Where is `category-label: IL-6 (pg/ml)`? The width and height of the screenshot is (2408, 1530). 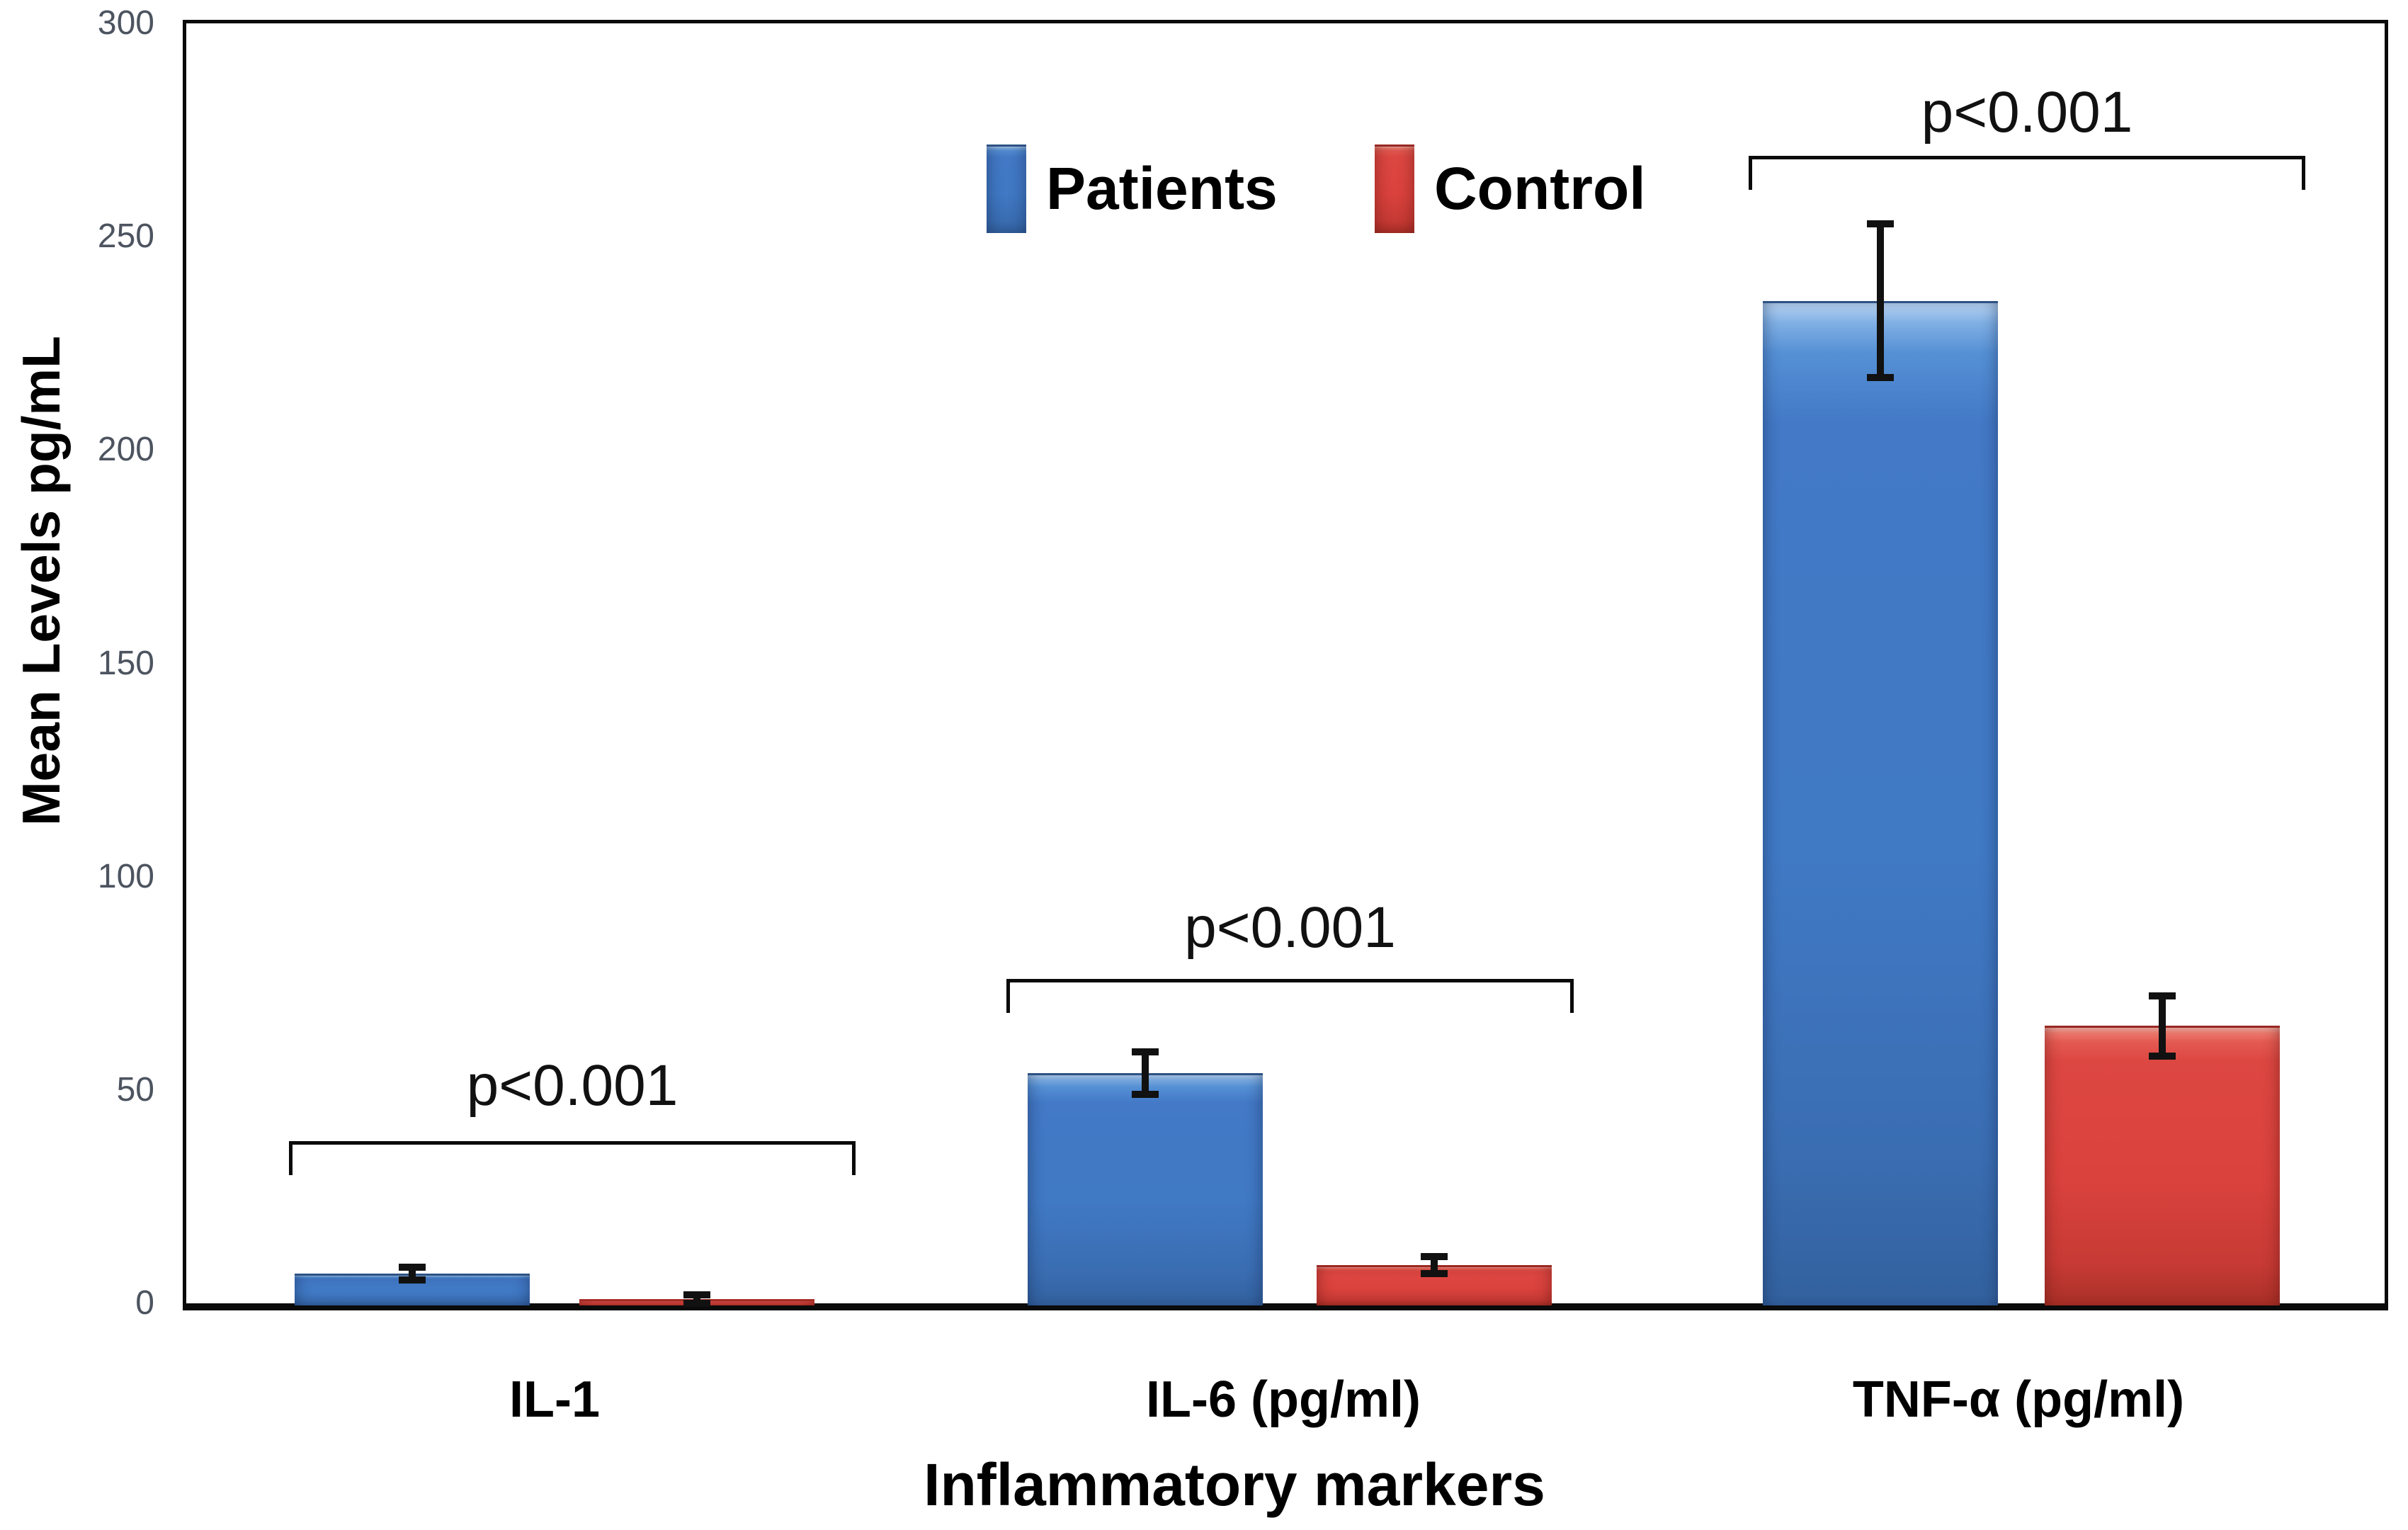 category-label: IL-6 (pg/ml) is located at coordinates (1283, 1400).